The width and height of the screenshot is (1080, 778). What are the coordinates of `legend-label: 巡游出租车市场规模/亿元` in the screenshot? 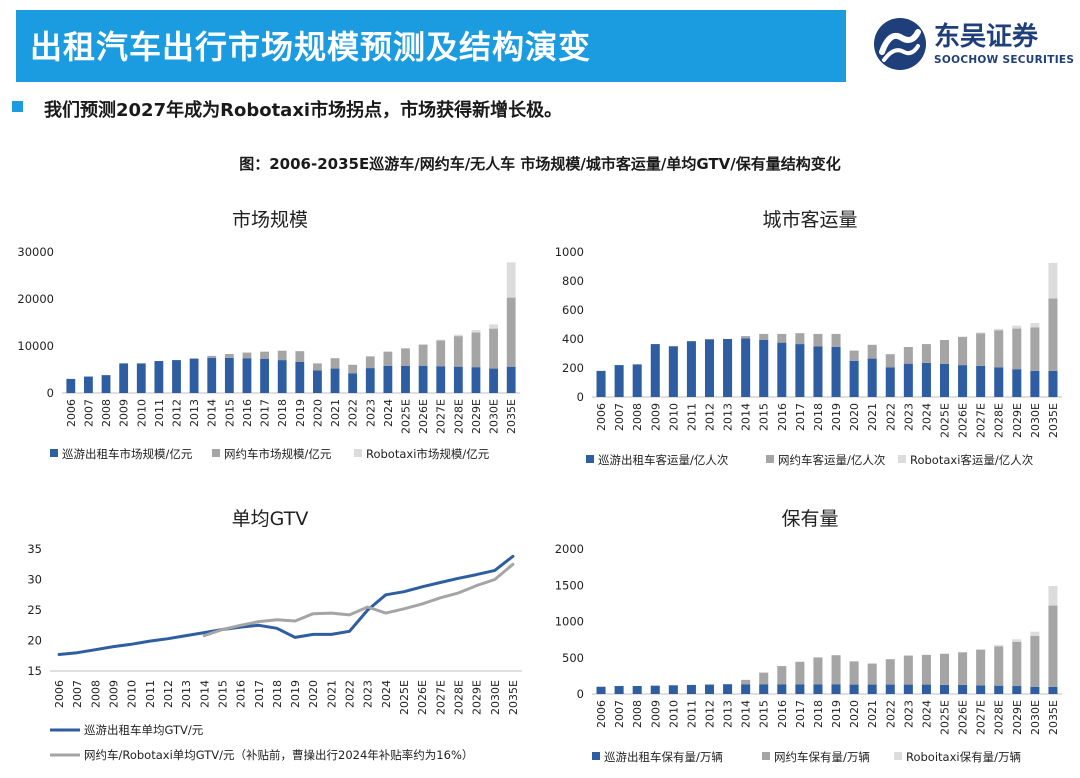 It's located at (127, 454).